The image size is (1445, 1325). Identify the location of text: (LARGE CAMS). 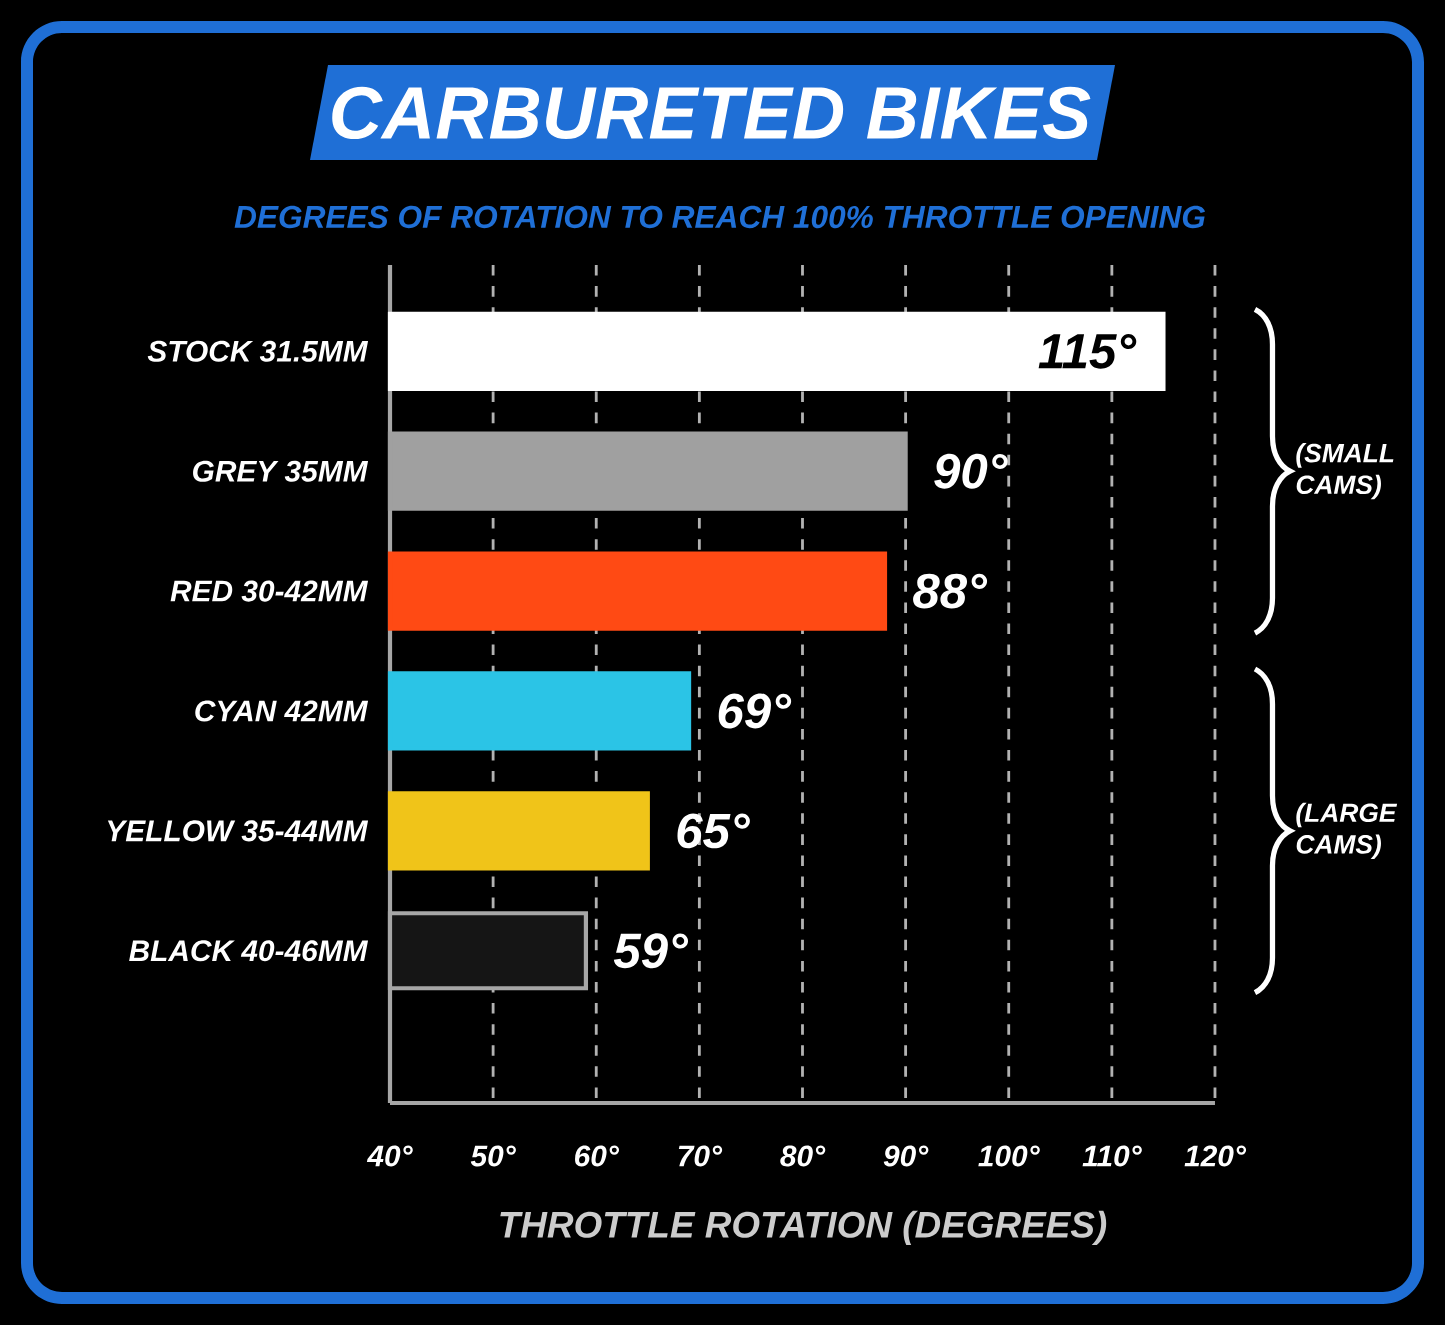
(1347, 830).